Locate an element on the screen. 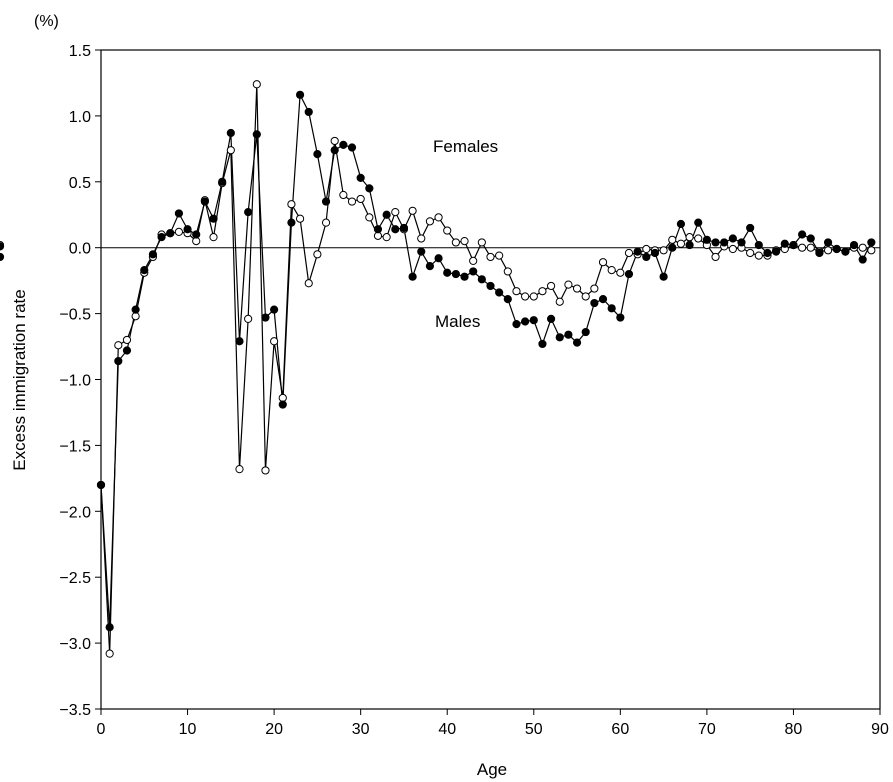  y-tick-label: 0.5 is located at coordinates (80, 183).